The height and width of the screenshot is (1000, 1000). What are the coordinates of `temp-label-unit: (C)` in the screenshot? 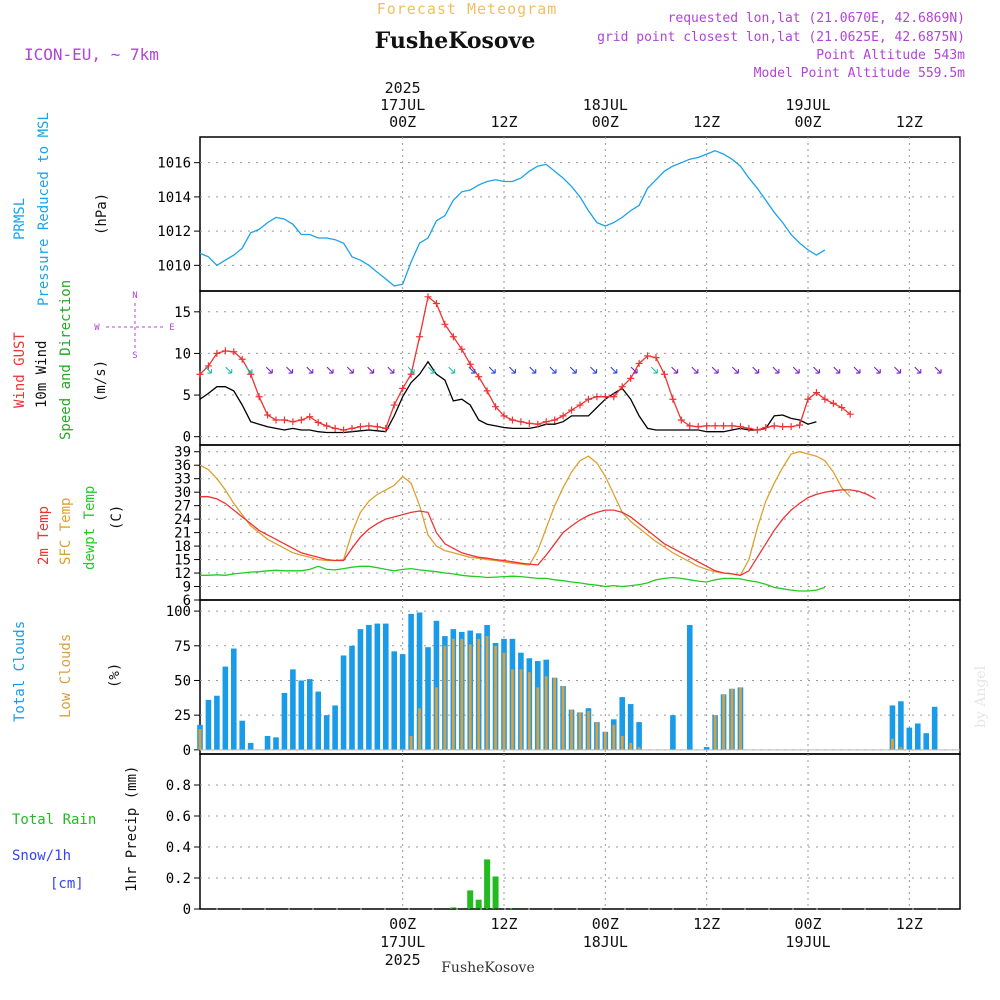 It's located at (117, 517).